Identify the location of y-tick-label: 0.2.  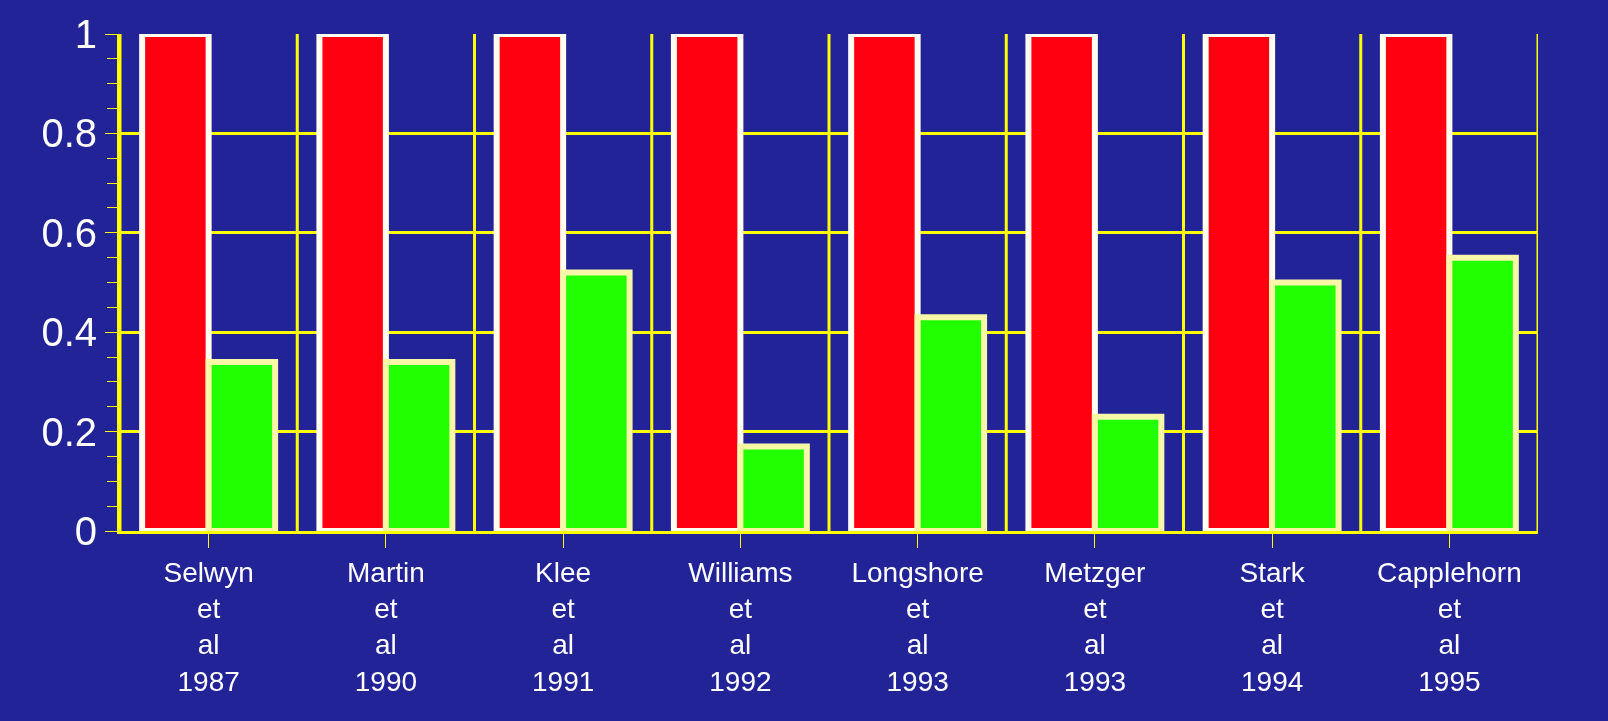
(69, 431).